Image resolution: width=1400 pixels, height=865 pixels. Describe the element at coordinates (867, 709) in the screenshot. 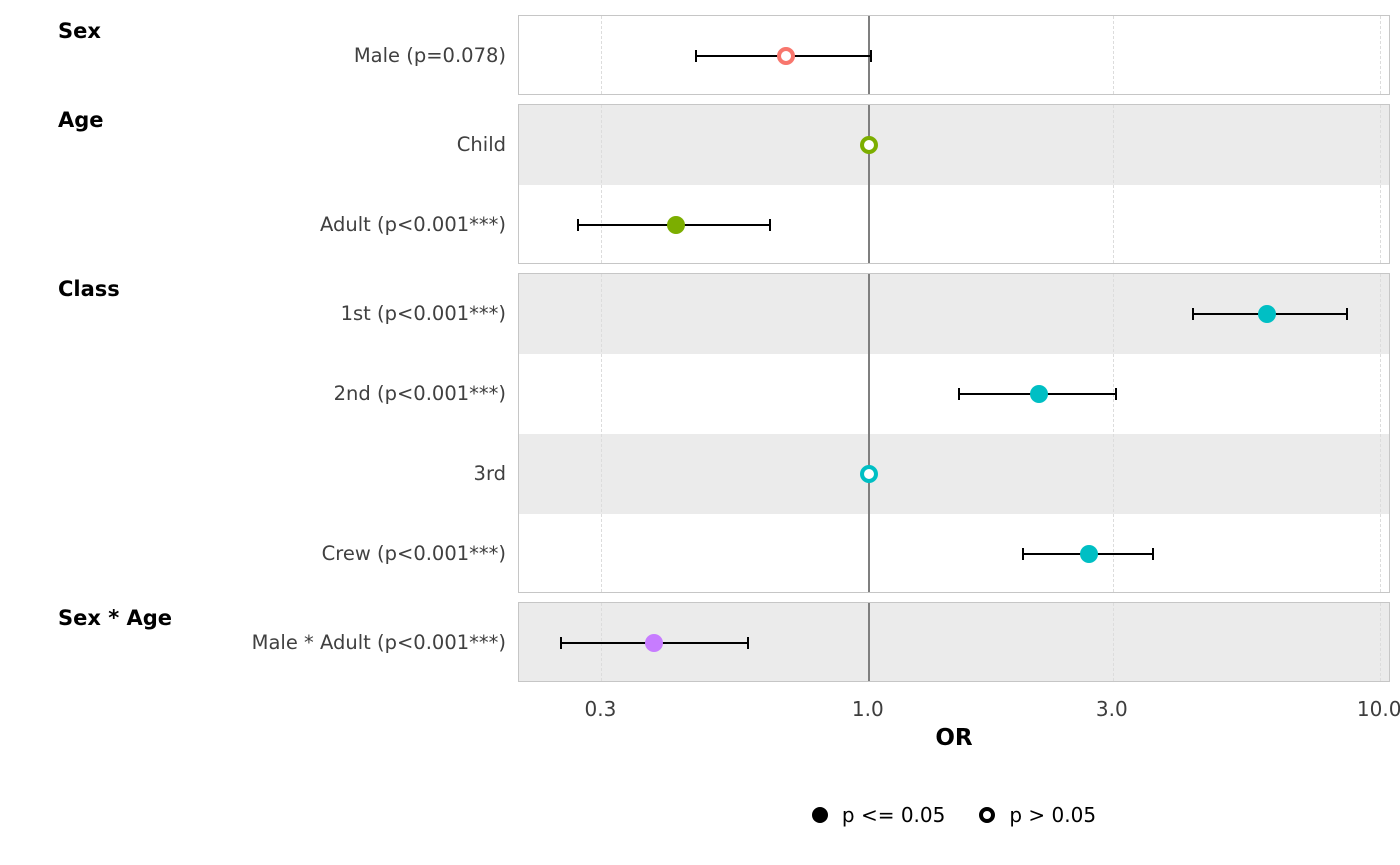

I see `x-tick-label: 1.0` at that location.